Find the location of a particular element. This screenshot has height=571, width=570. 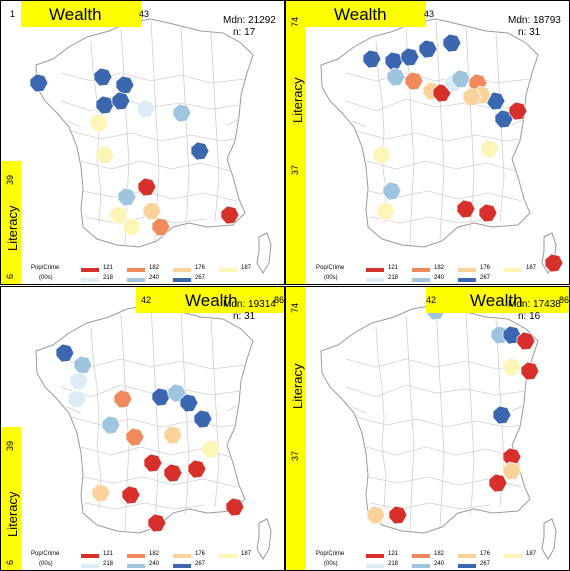

literacy-axis-bar is located at coordinates (11, 222).